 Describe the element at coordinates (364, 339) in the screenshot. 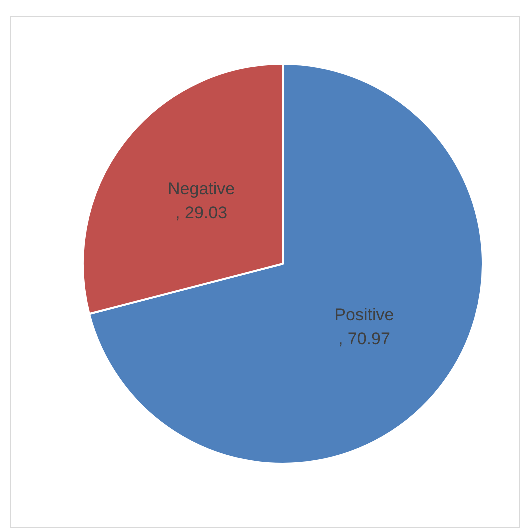

I see `data-label: , 70.97` at that location.